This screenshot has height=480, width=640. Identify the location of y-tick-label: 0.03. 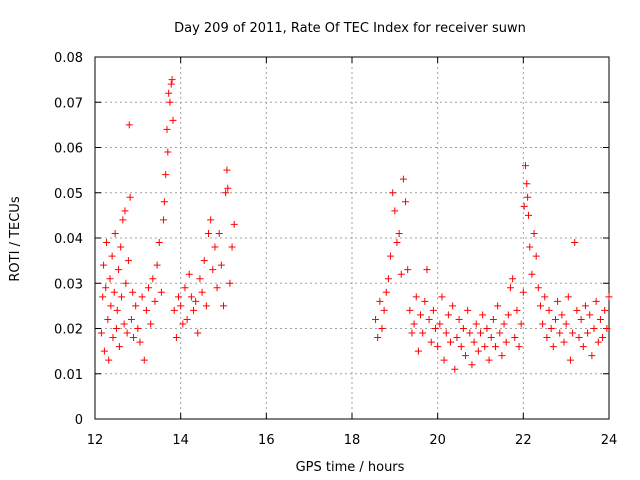
(68, 284).